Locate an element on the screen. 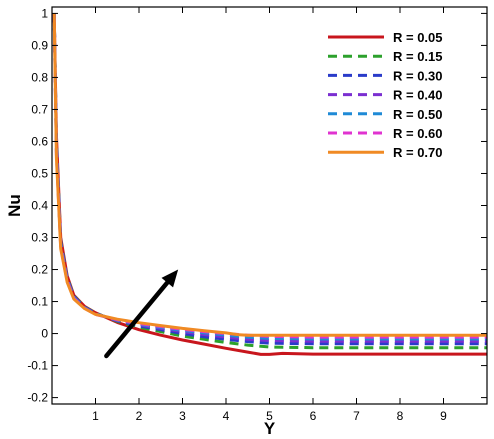 Image resolution: width=494 pixels, height=439 pixels. x-tick-label: 6 is located at coordinates (313, 416).